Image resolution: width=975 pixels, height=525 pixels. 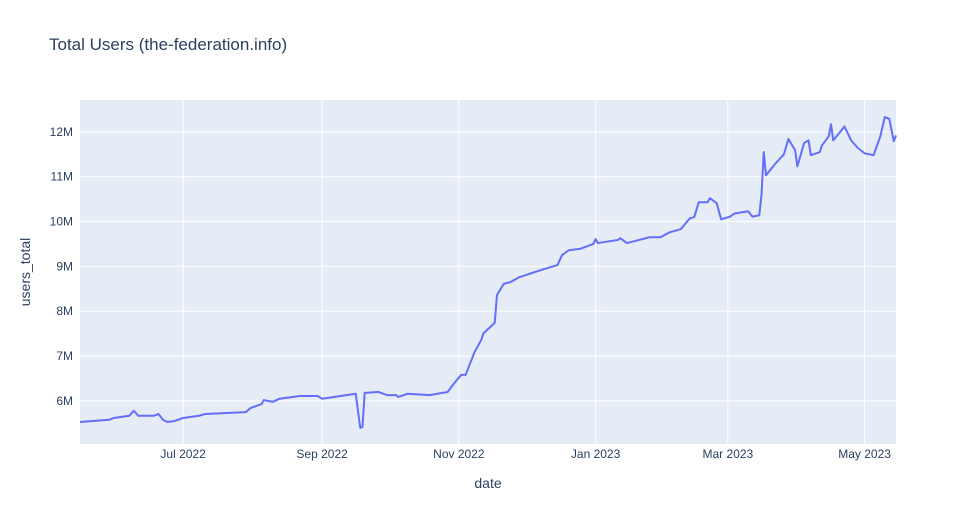 What do you see at coordinates (596, 454) in the screenshot?
I see `x-tick-label: Jan 2023` at bounding box center [596, 454].